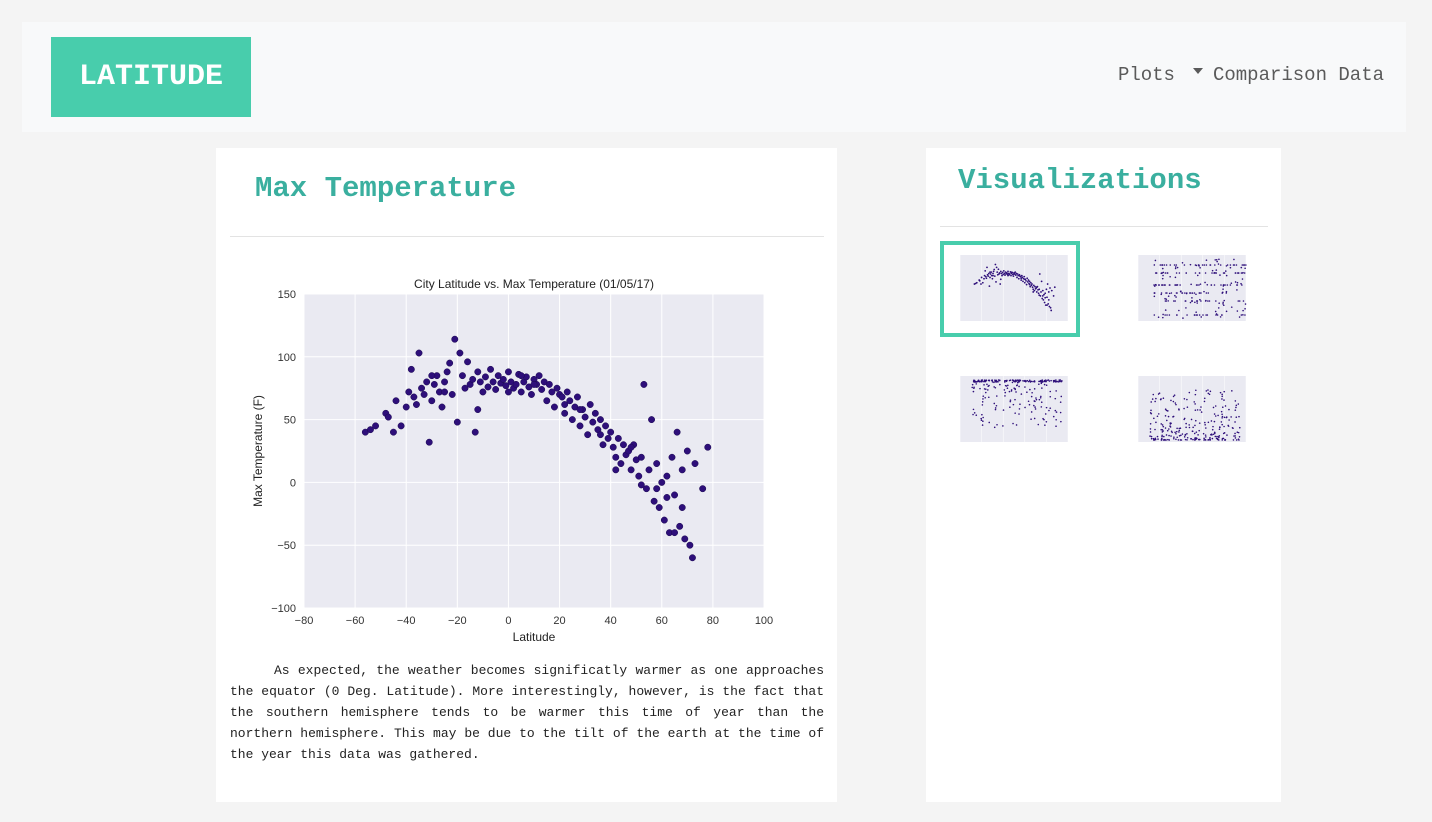 This screenshot has height=822, width=1432. I want to click on nav-comparison-data: Comparison Data, so click(1298, 75).